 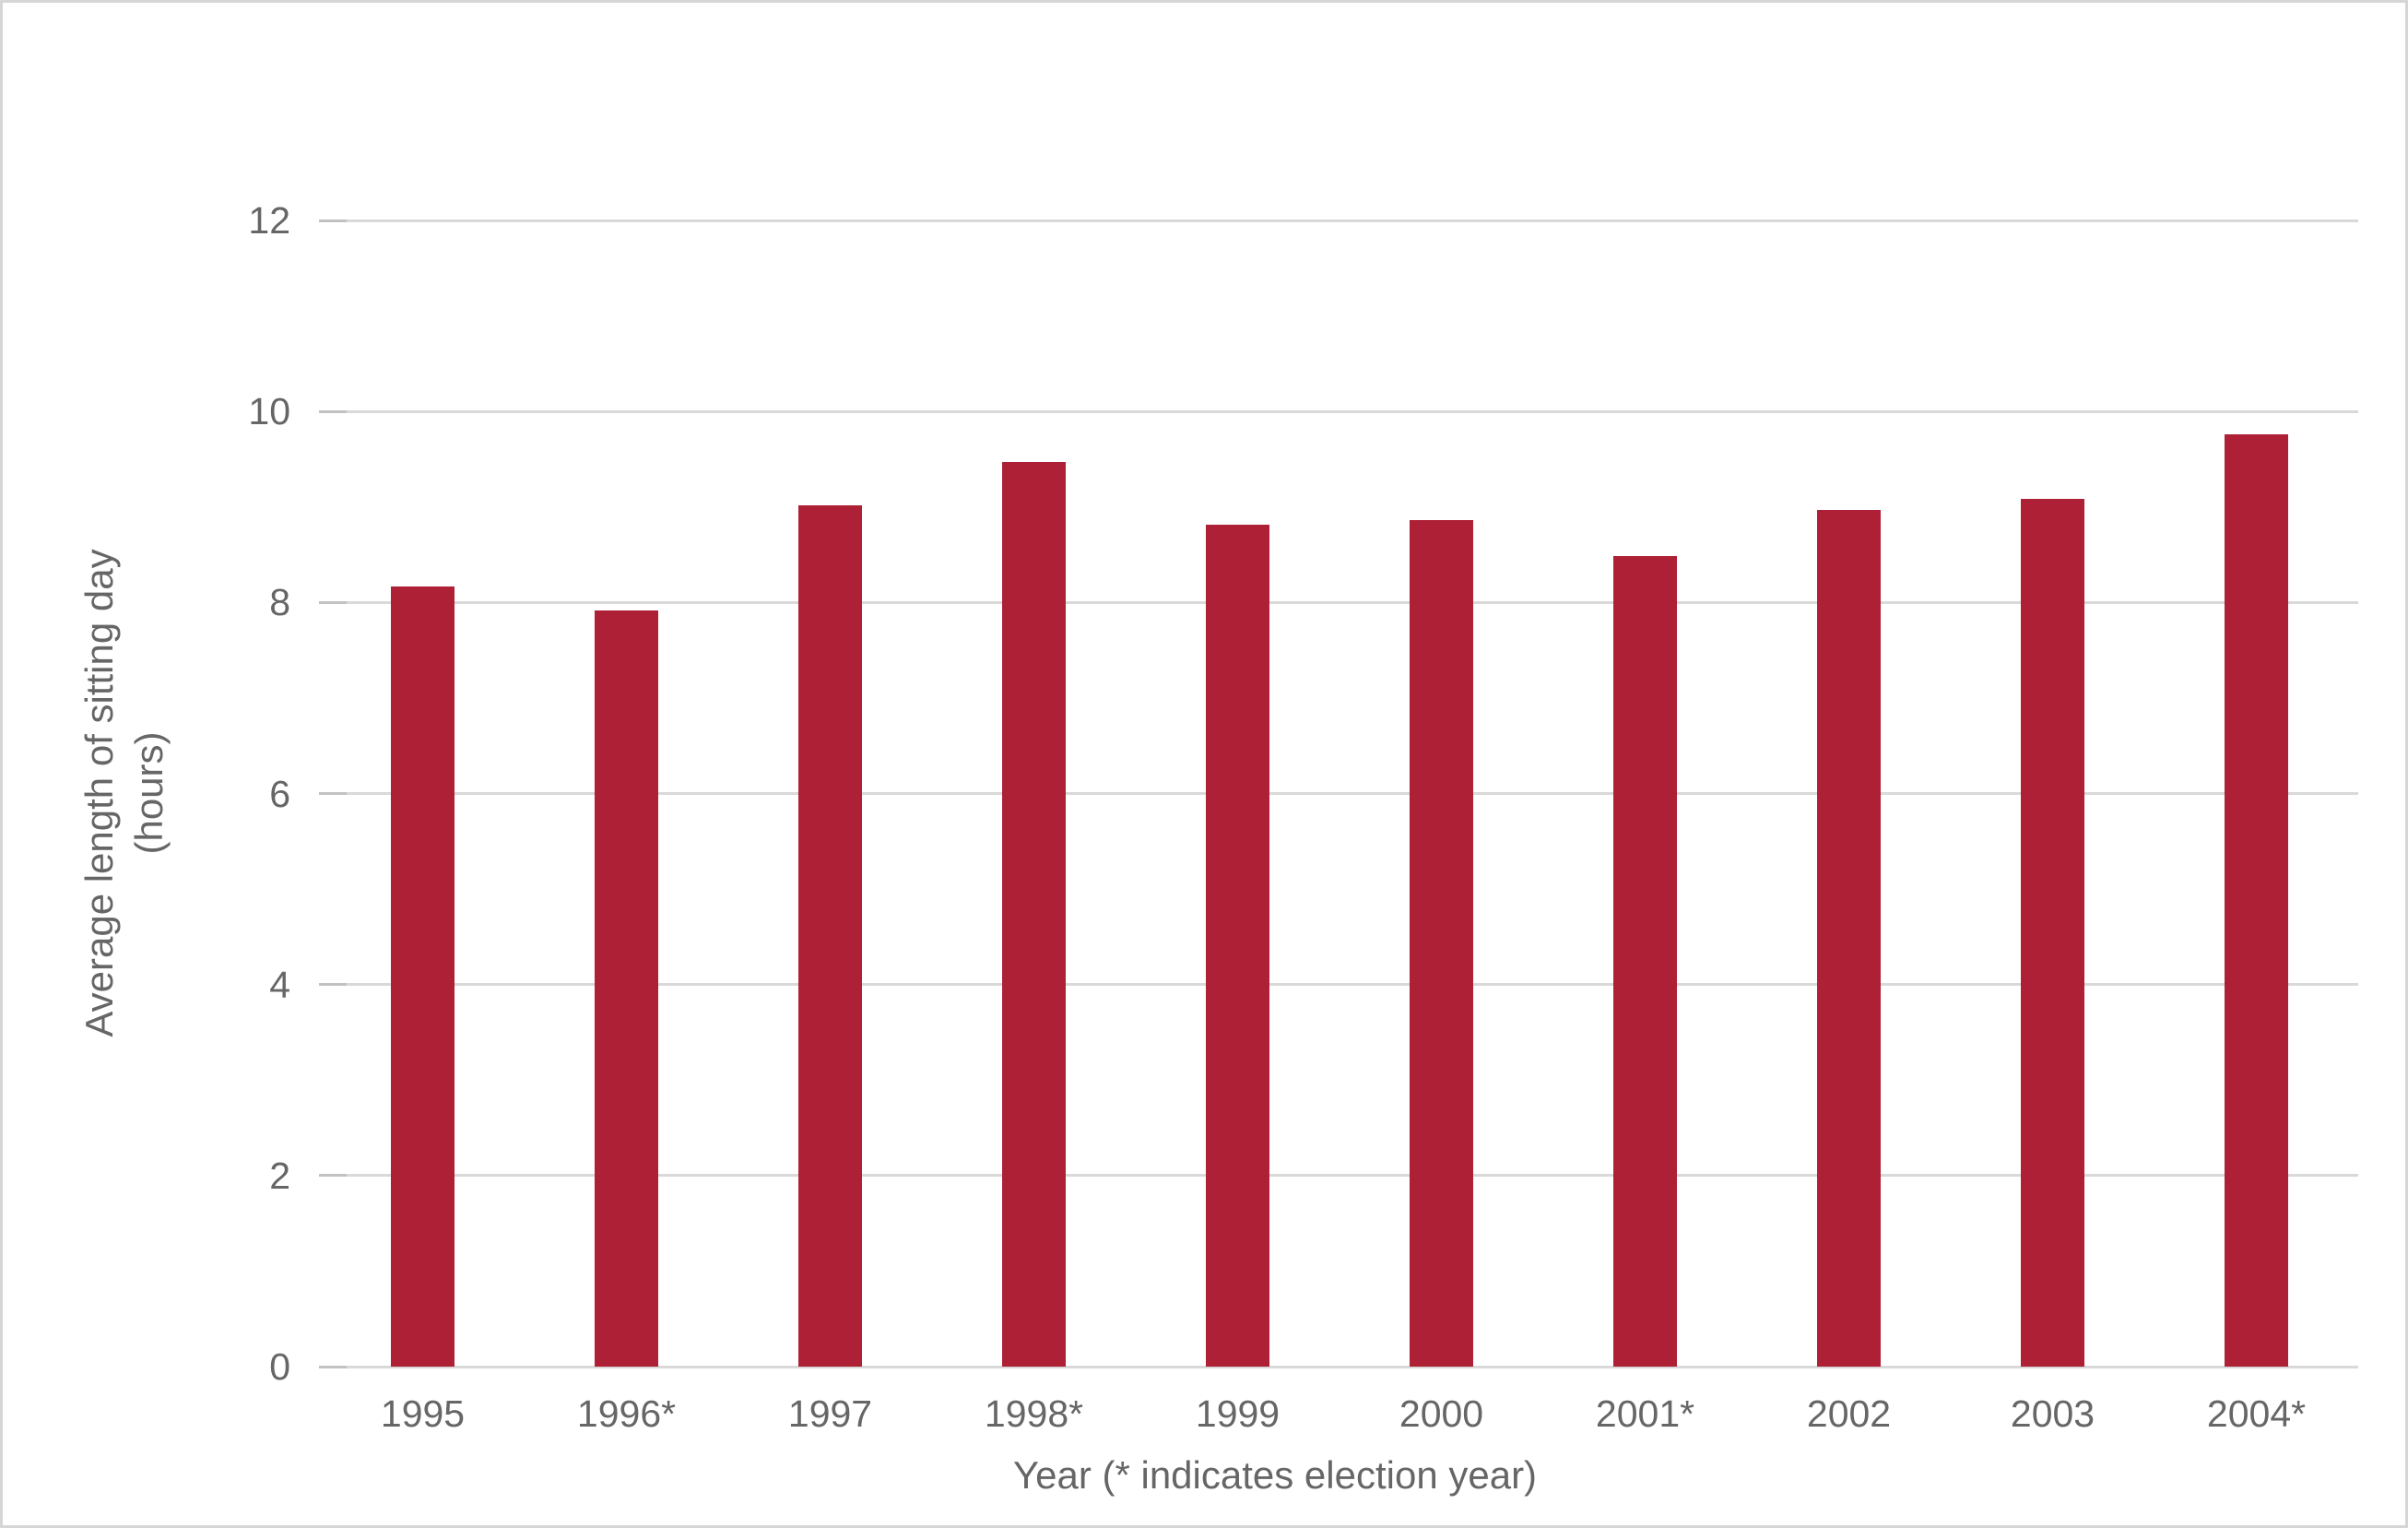 What do you see at coordinates (1441, 943) in the screenshot?
I see `bar-2000` at bounding box center [1441, 943].